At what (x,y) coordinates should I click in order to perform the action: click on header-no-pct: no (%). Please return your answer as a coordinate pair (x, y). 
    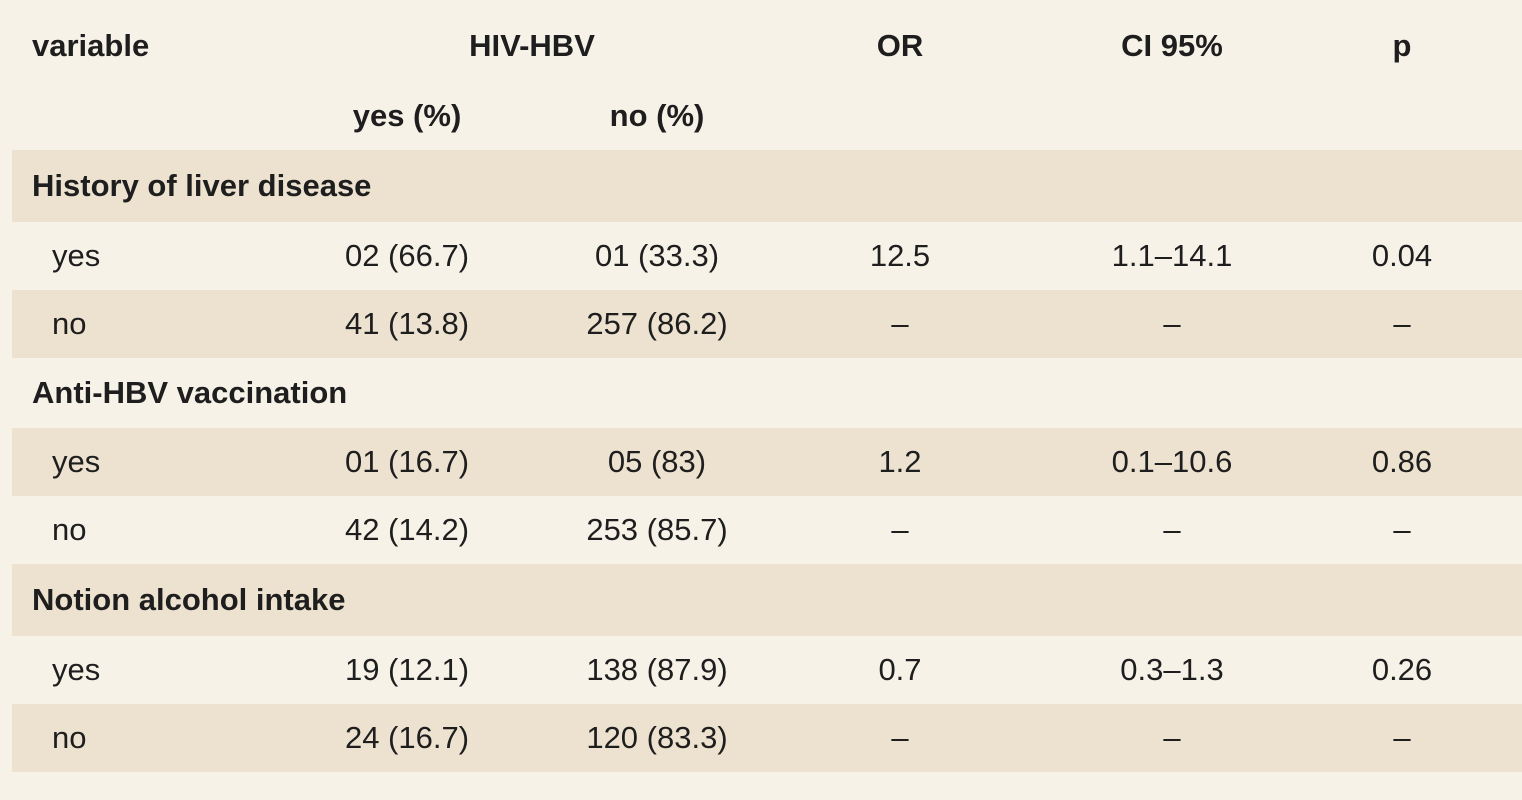
    Looking at the image, I should click on (657, 115).